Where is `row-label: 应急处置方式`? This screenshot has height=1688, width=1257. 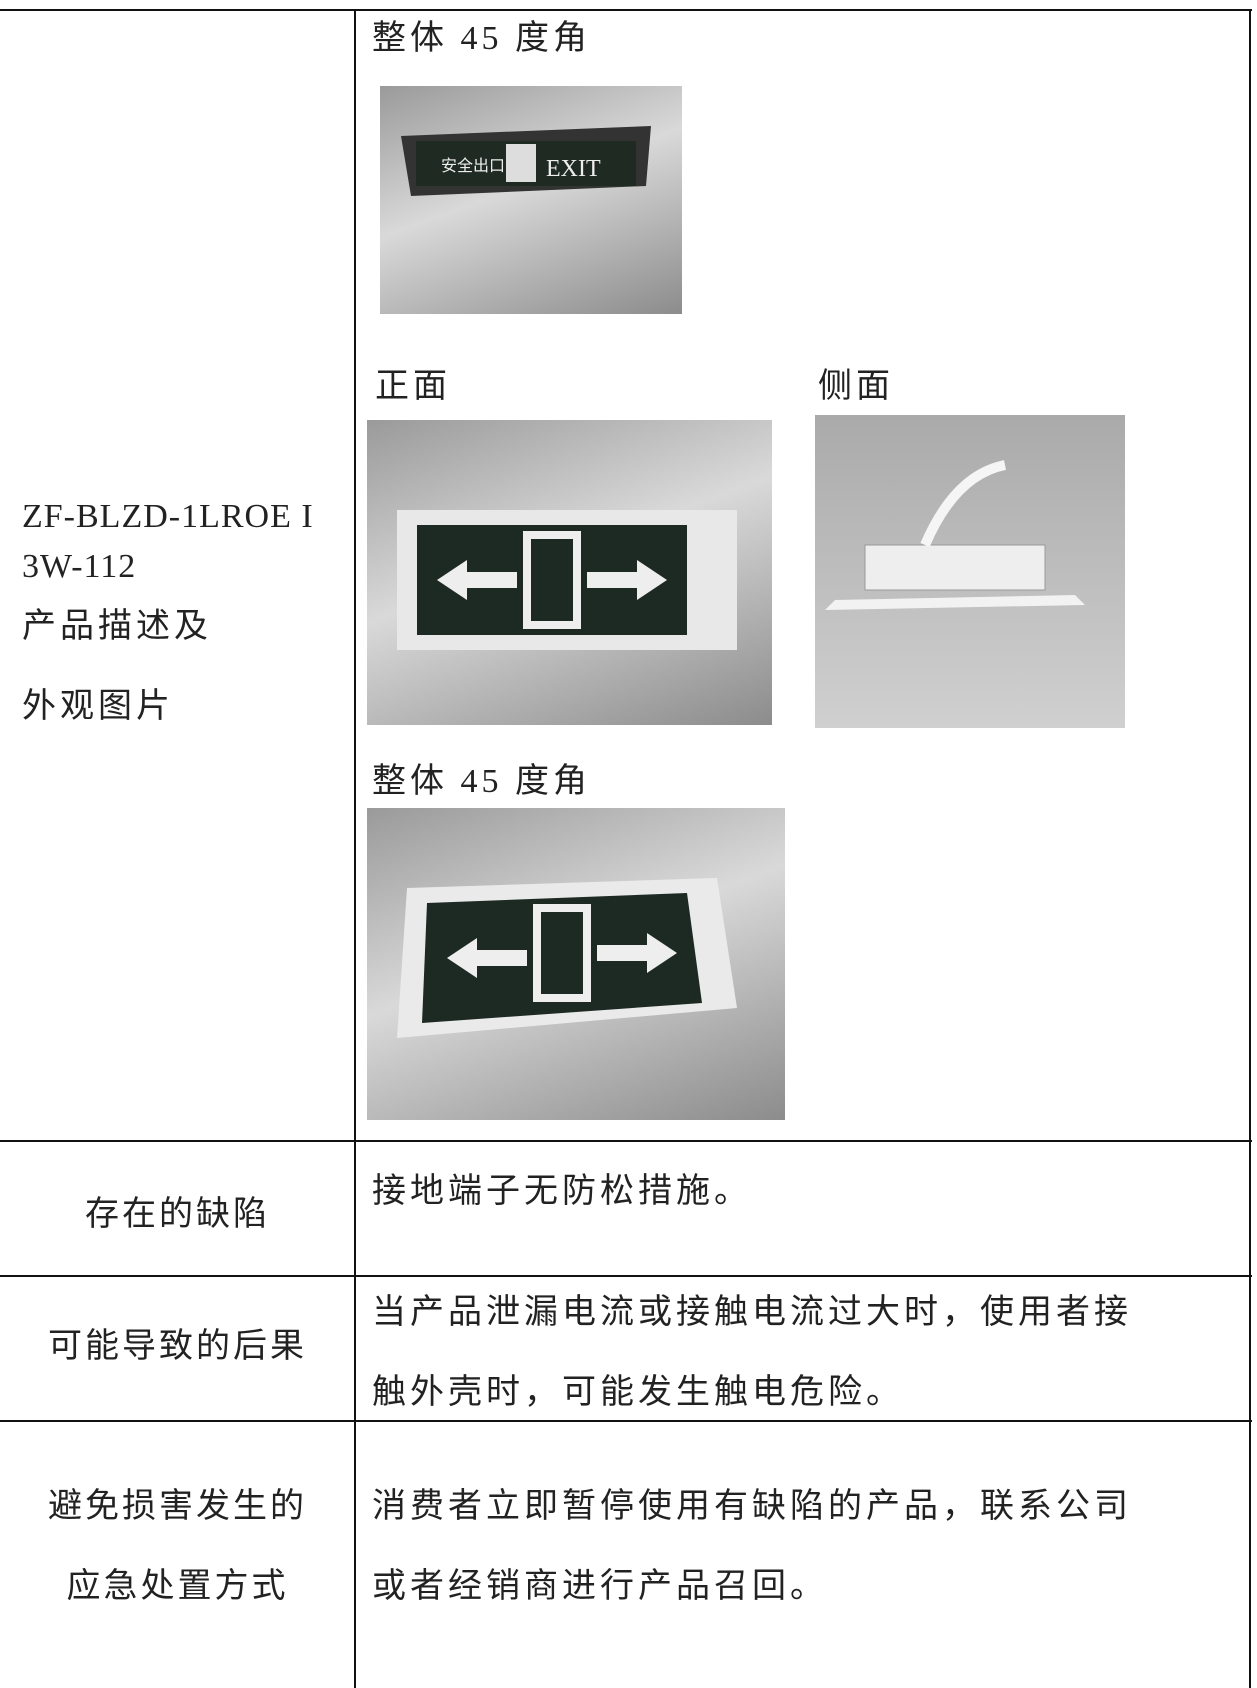 row-label: 应急处置方式 is located at coordinates (177, 1586).